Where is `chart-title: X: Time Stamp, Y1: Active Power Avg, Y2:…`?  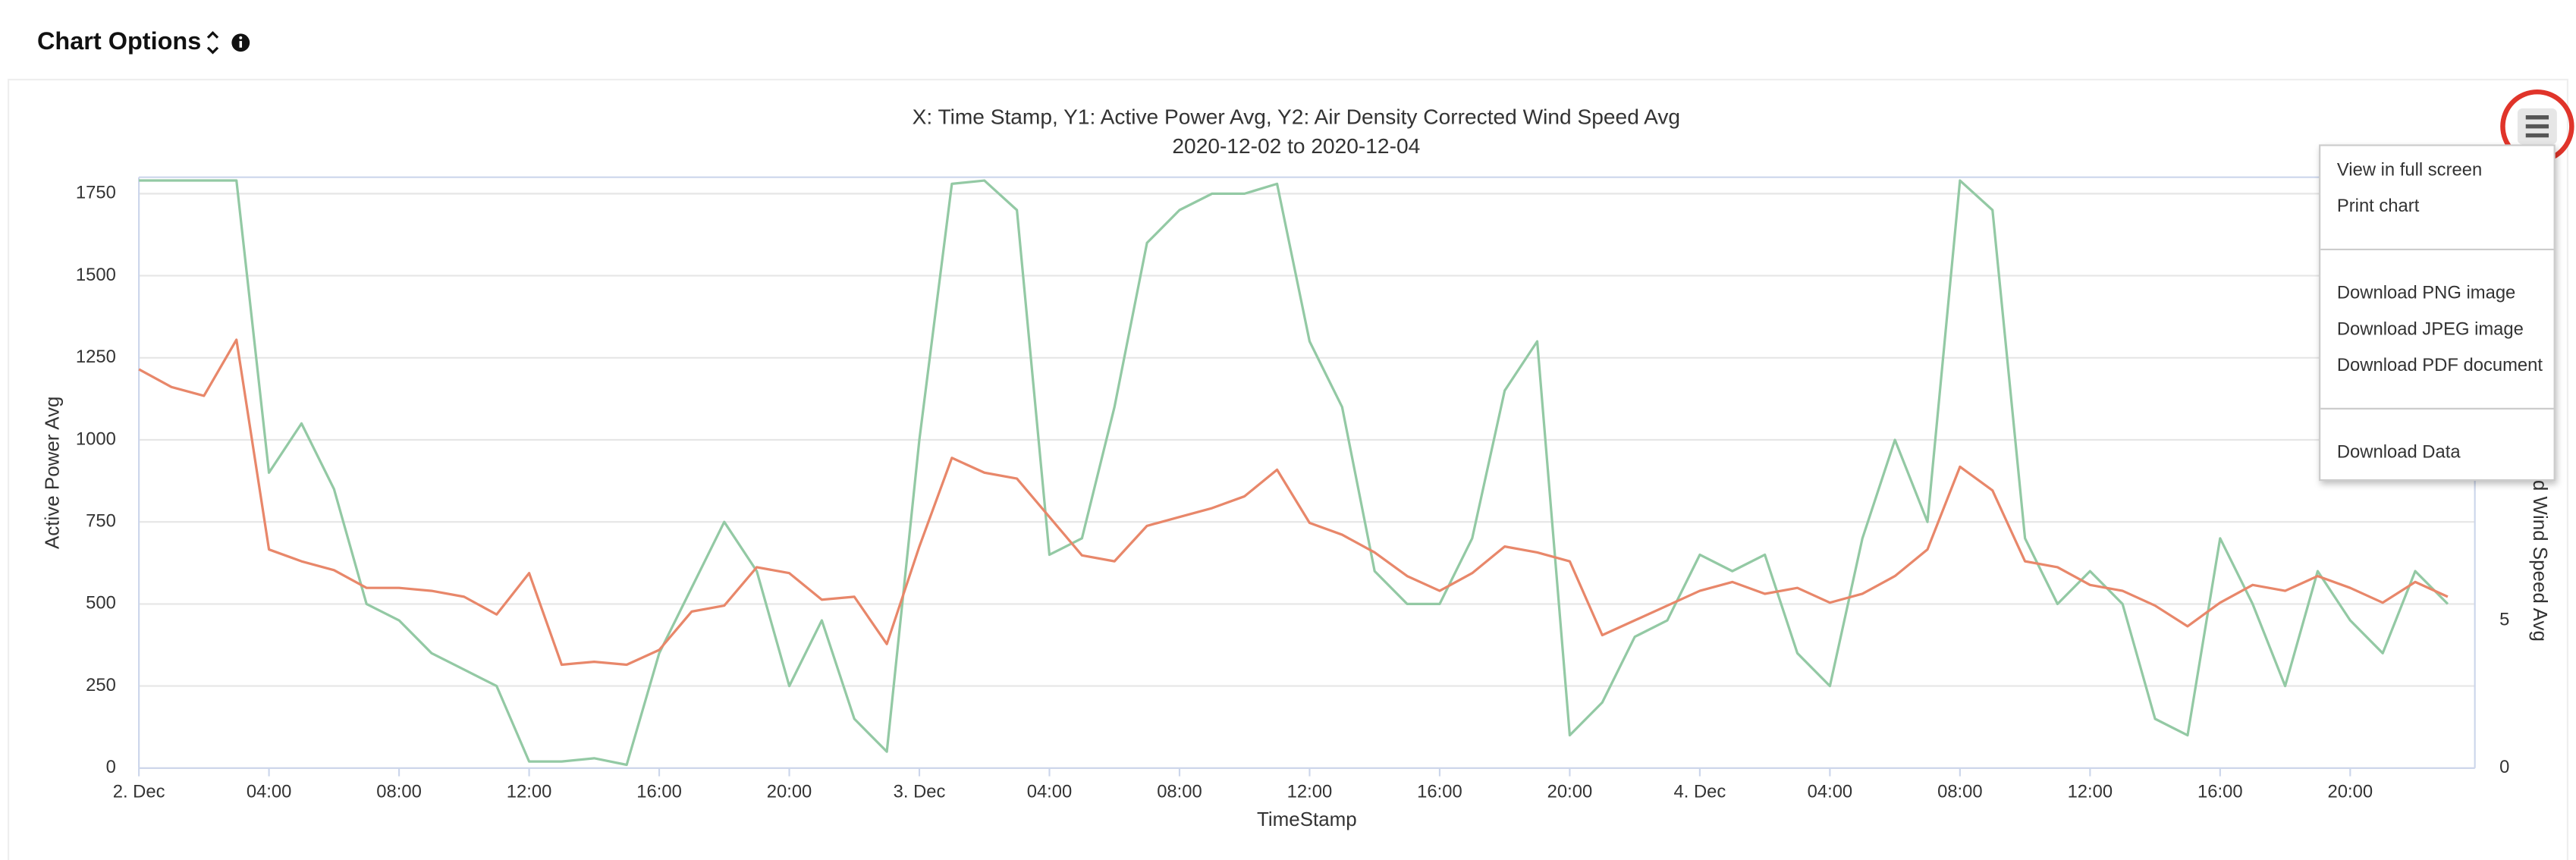
chart-title: X: Time Stamp, Y1: Active Power Avg, Y2:… is located at coordinates (1296, 116).